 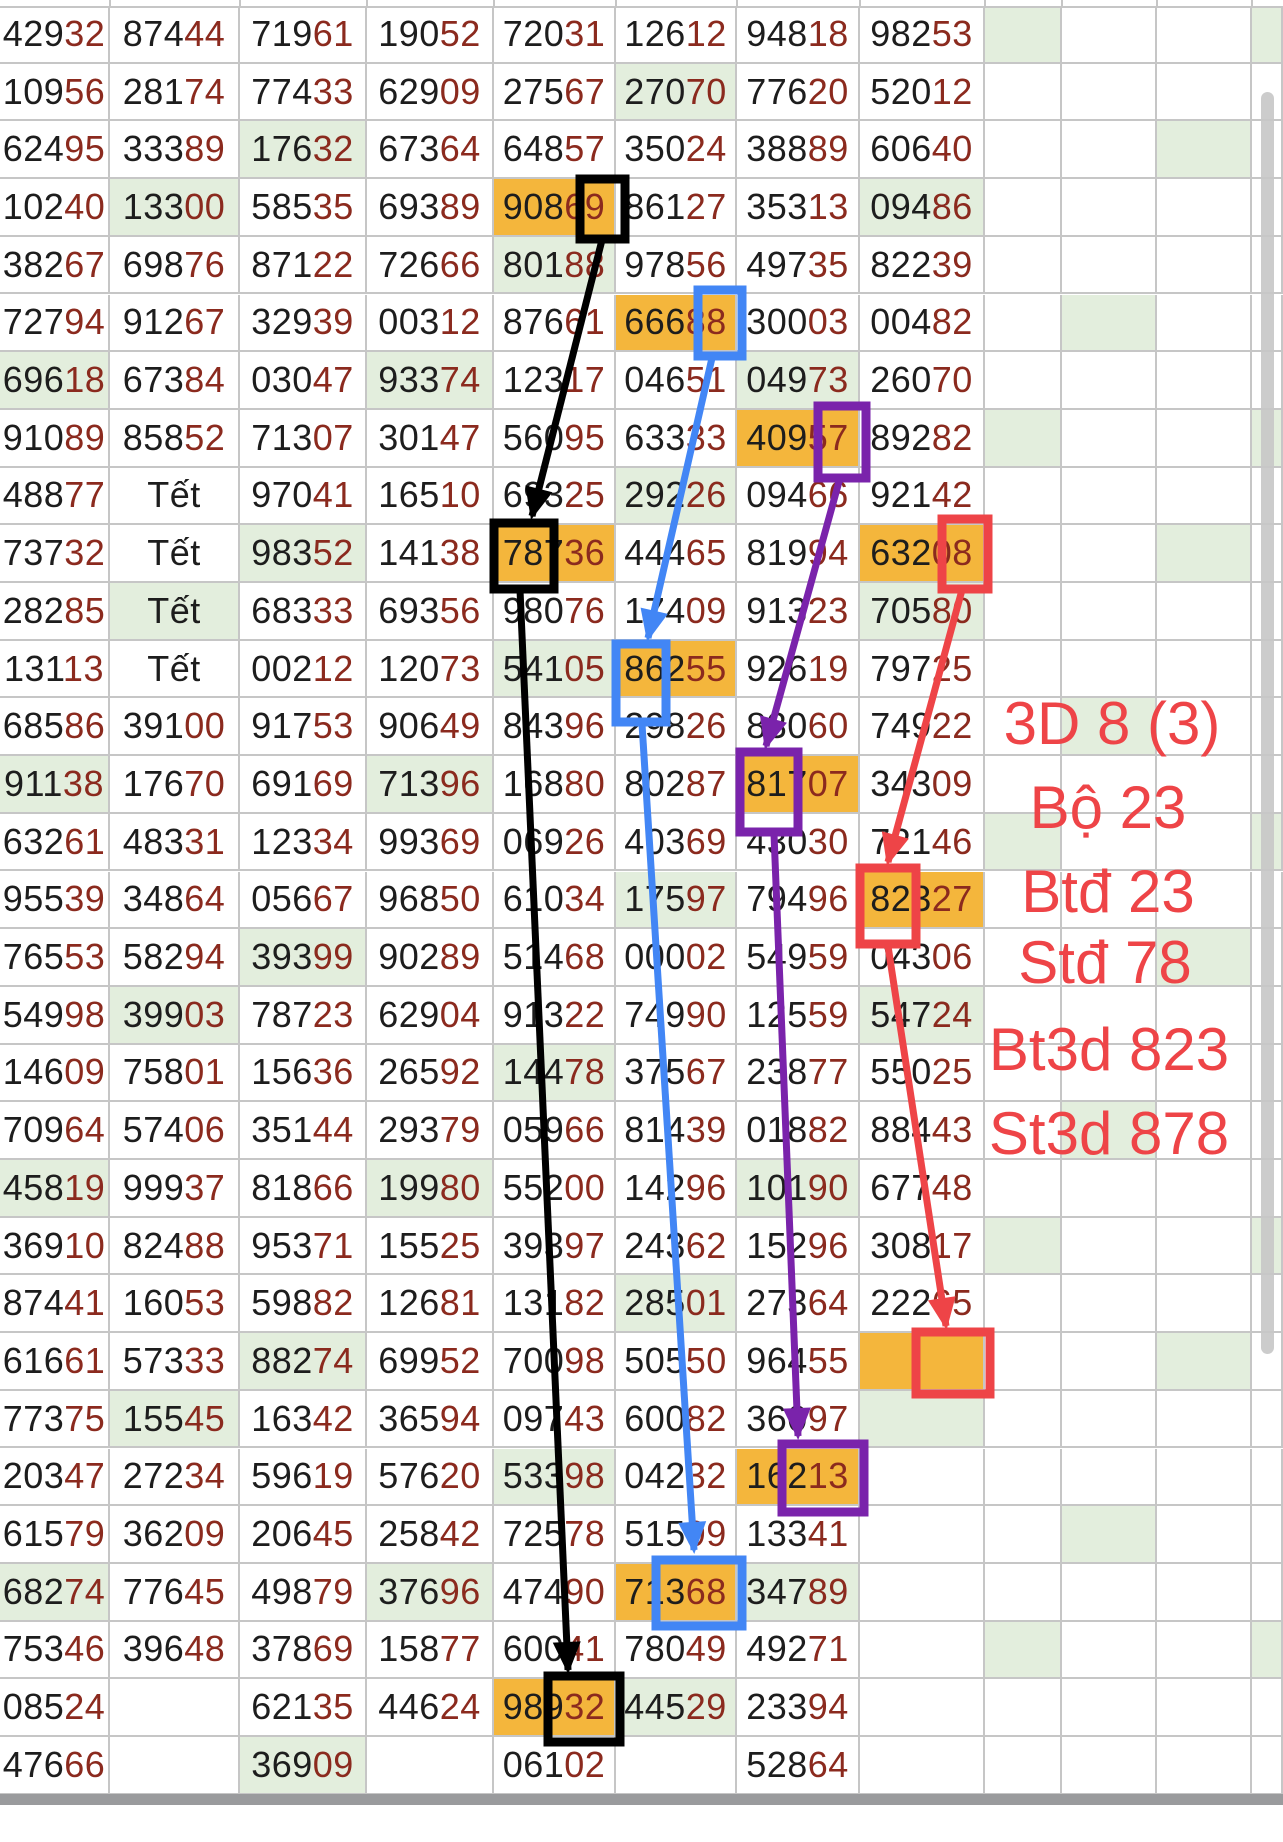 What do you see at coordinates (303, 1362) in the screenshot?
I see `number-cell: 88274` at bounding box center [303, 1362].